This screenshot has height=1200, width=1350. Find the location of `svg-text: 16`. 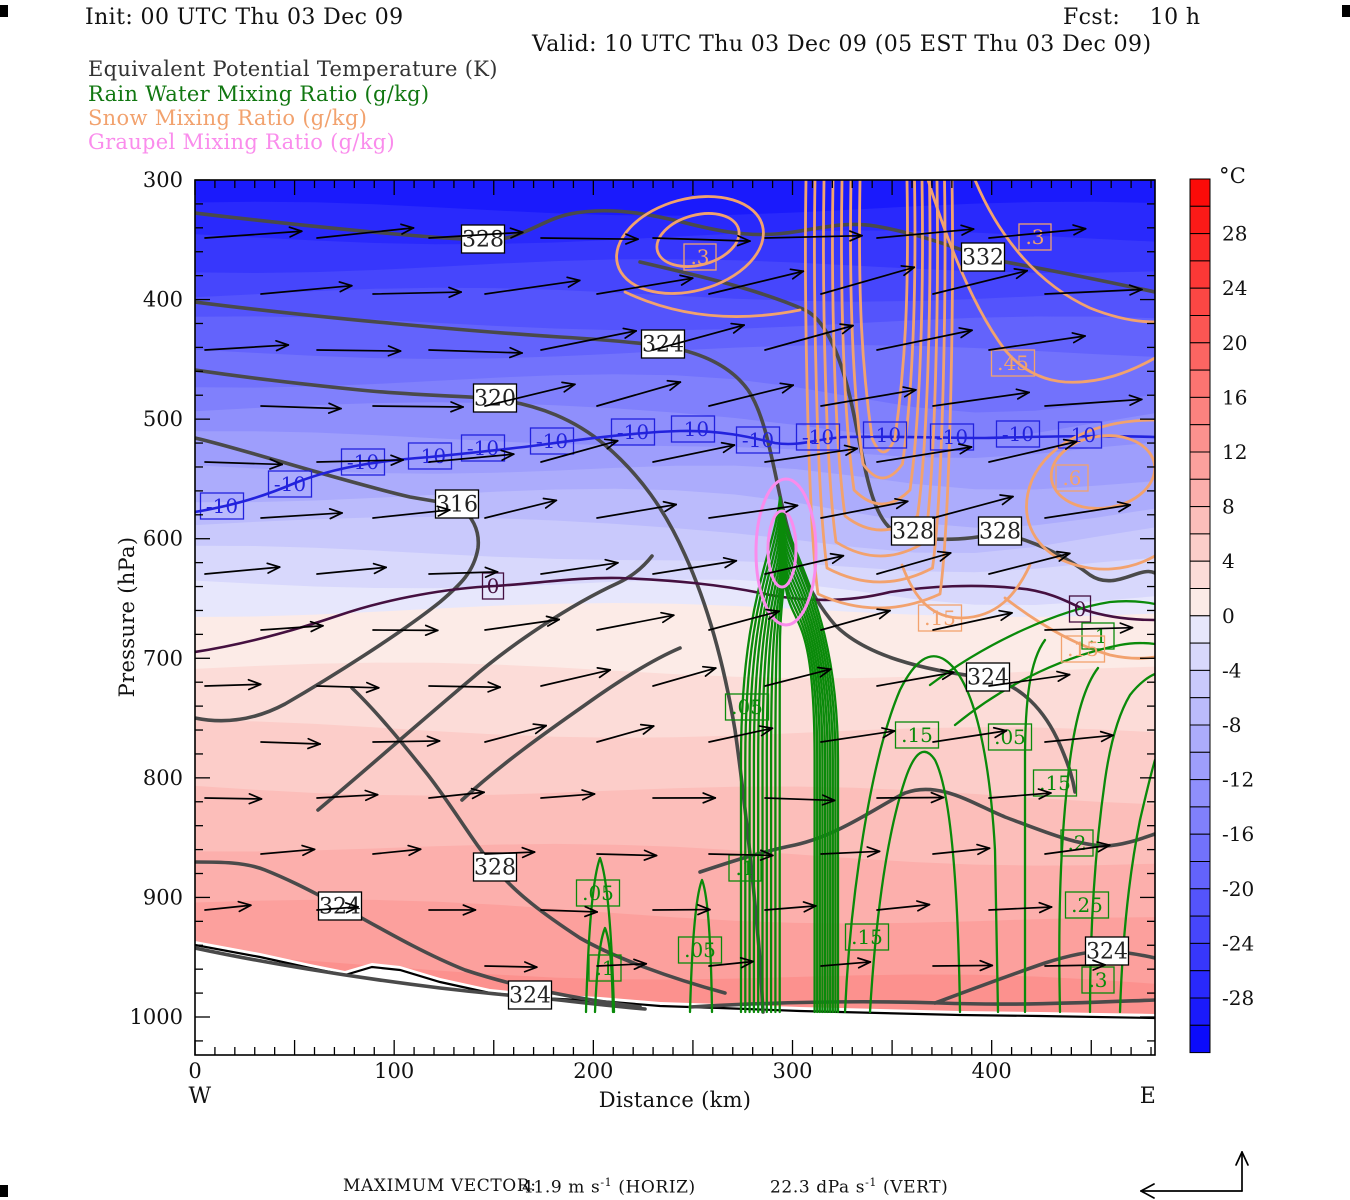

svg-text: 16 is located at coordinates (1234, 397).